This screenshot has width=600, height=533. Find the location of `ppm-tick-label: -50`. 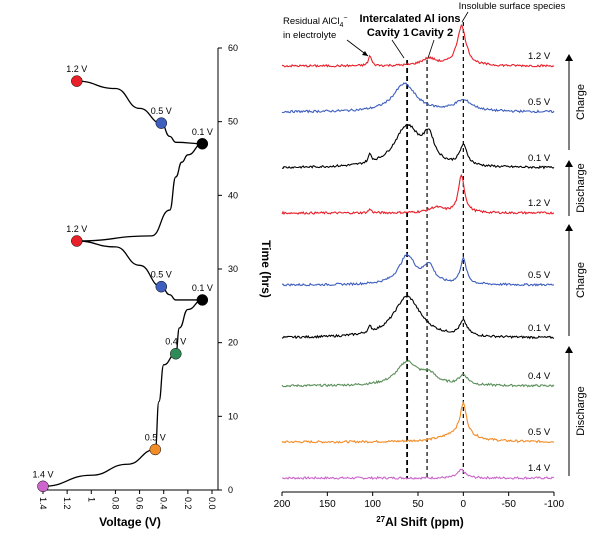

ppm-tick-label: -50 is located at coordinates (508, 504).